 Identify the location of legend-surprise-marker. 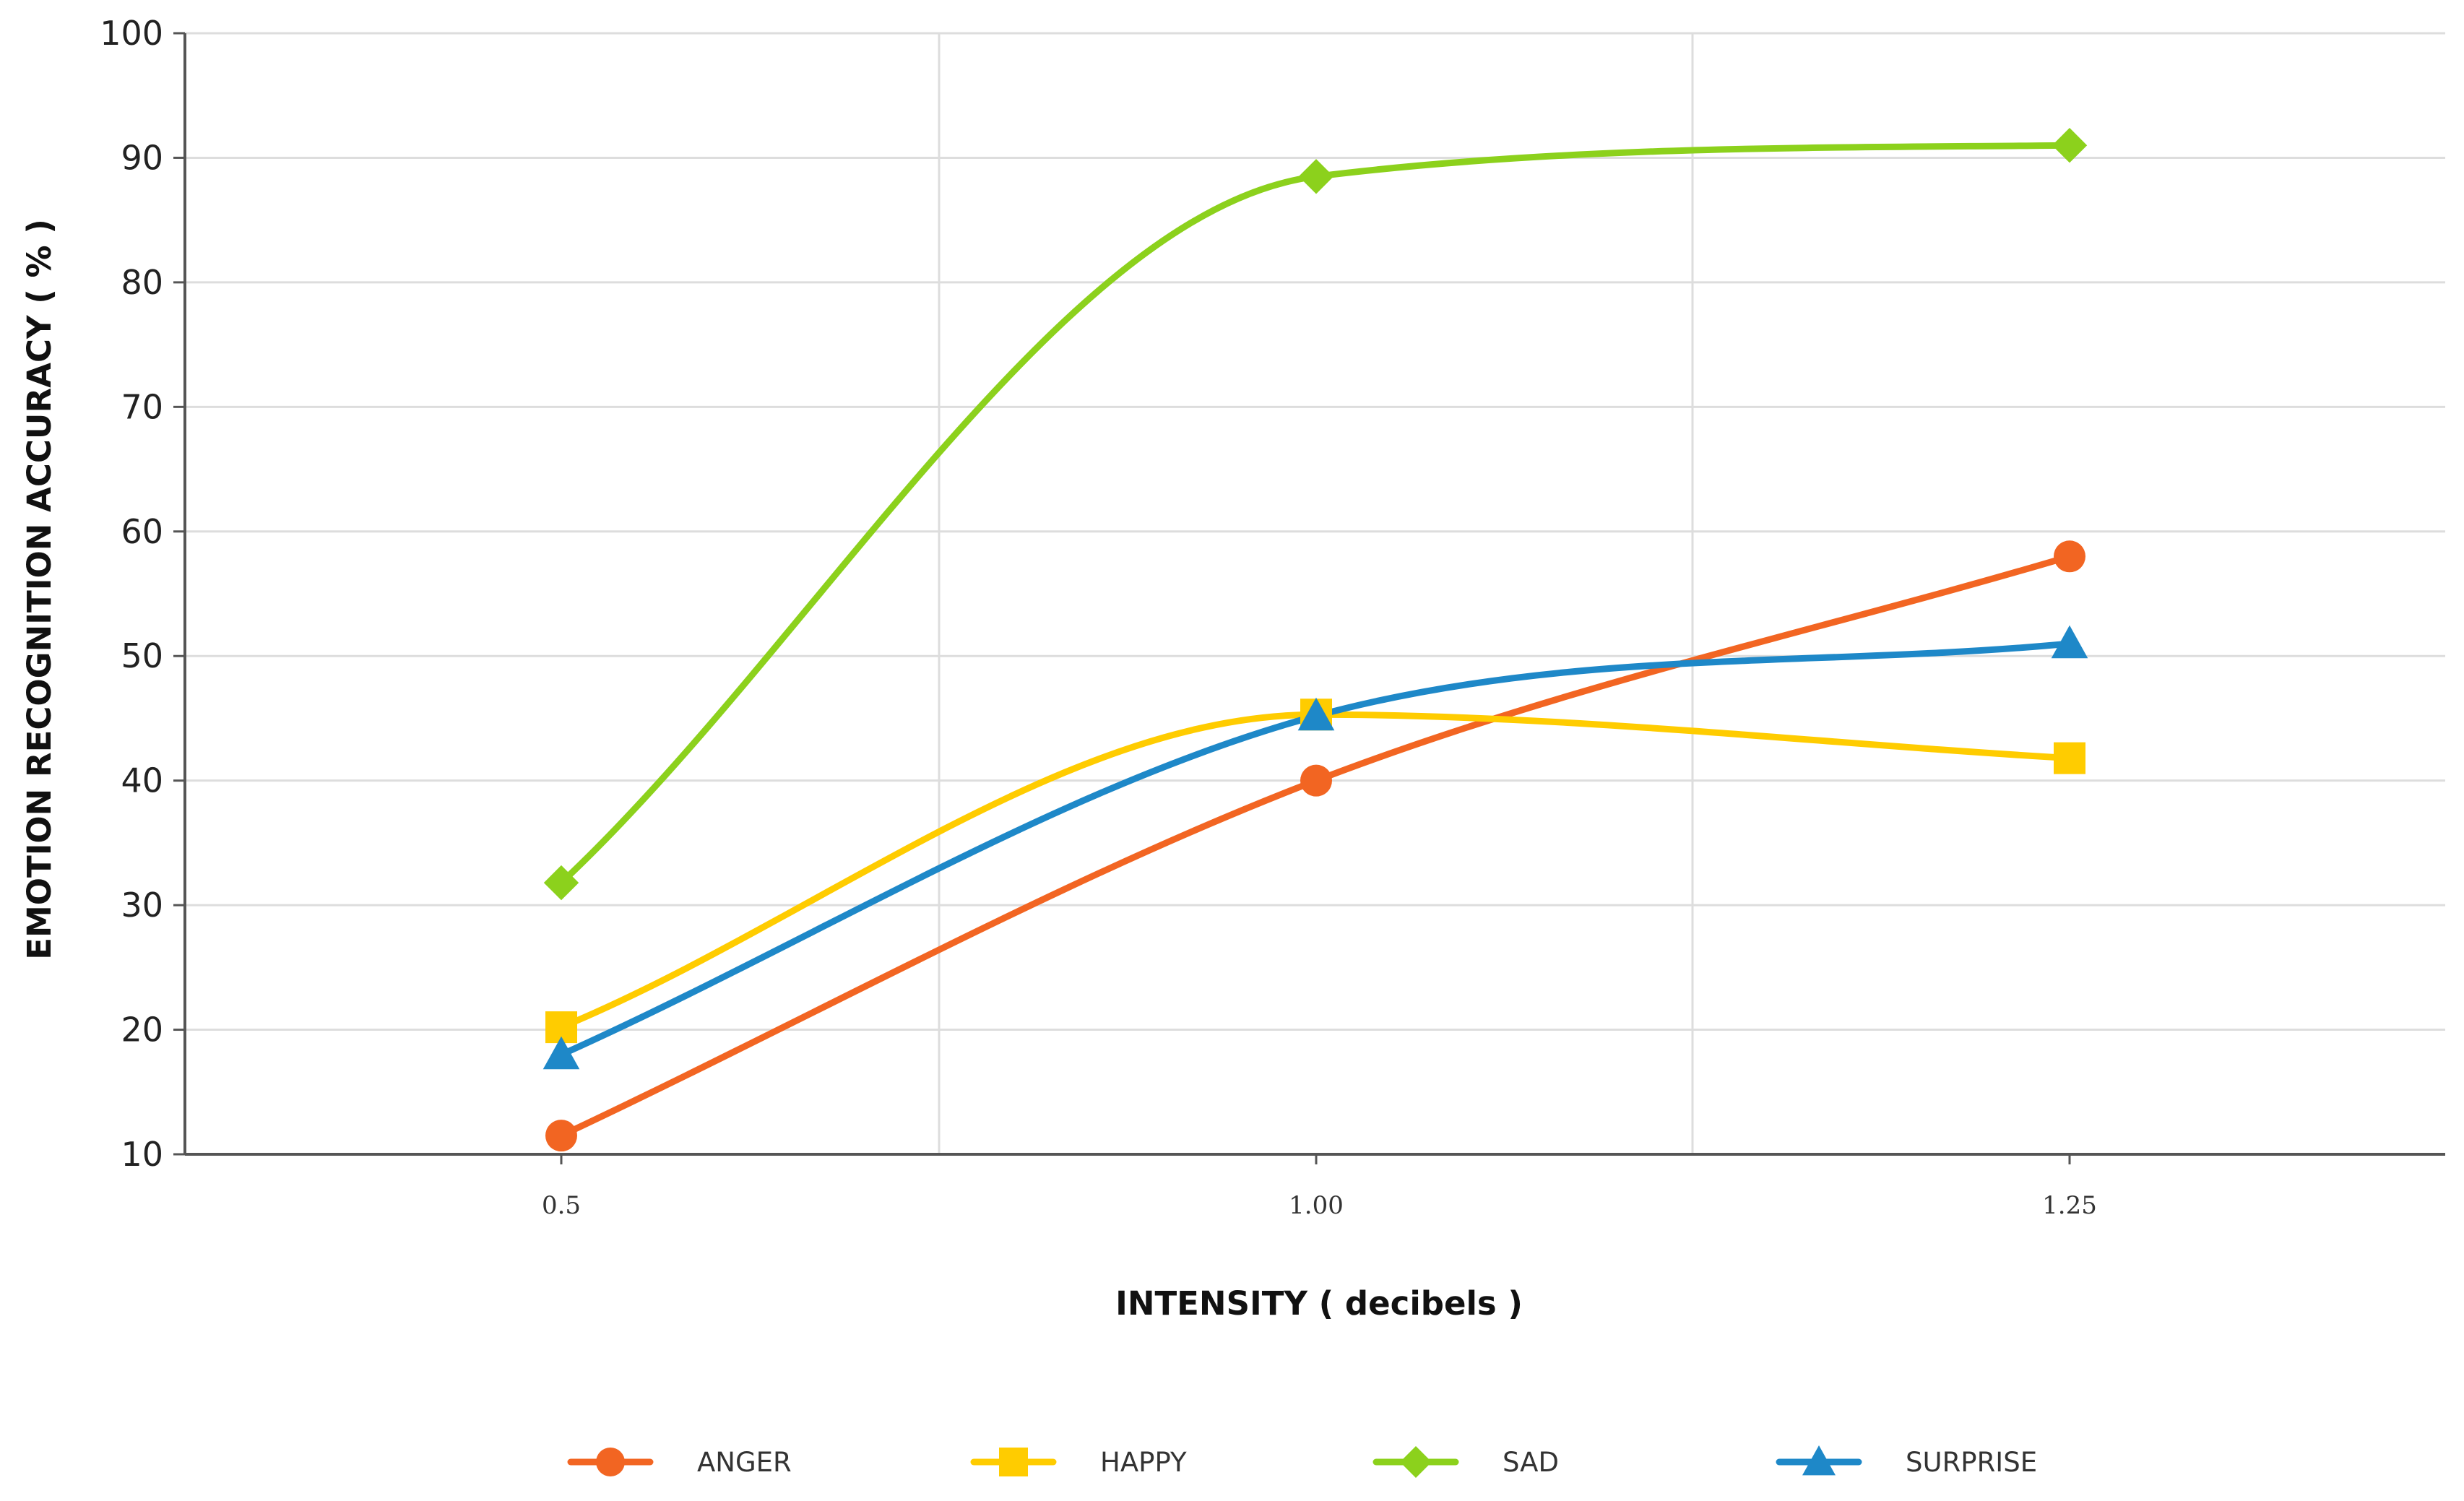
(1819, 1460).